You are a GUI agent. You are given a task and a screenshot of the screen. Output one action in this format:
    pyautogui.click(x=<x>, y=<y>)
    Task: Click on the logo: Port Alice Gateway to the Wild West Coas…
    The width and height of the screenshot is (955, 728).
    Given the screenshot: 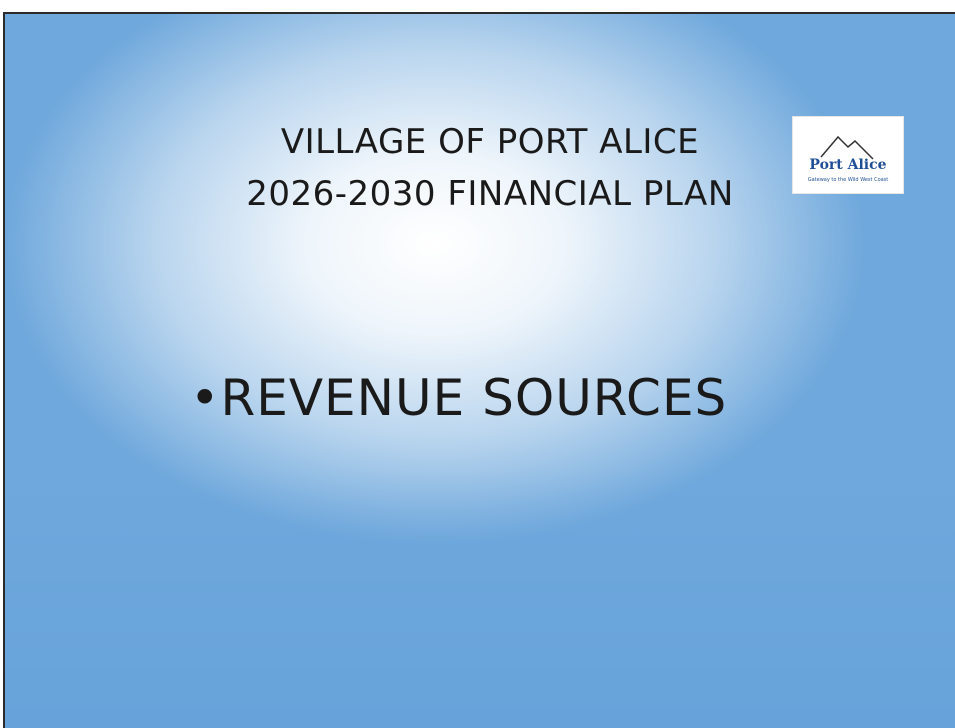 What is the action you would take?
    pyautogui.click(x=848, y=155)
    